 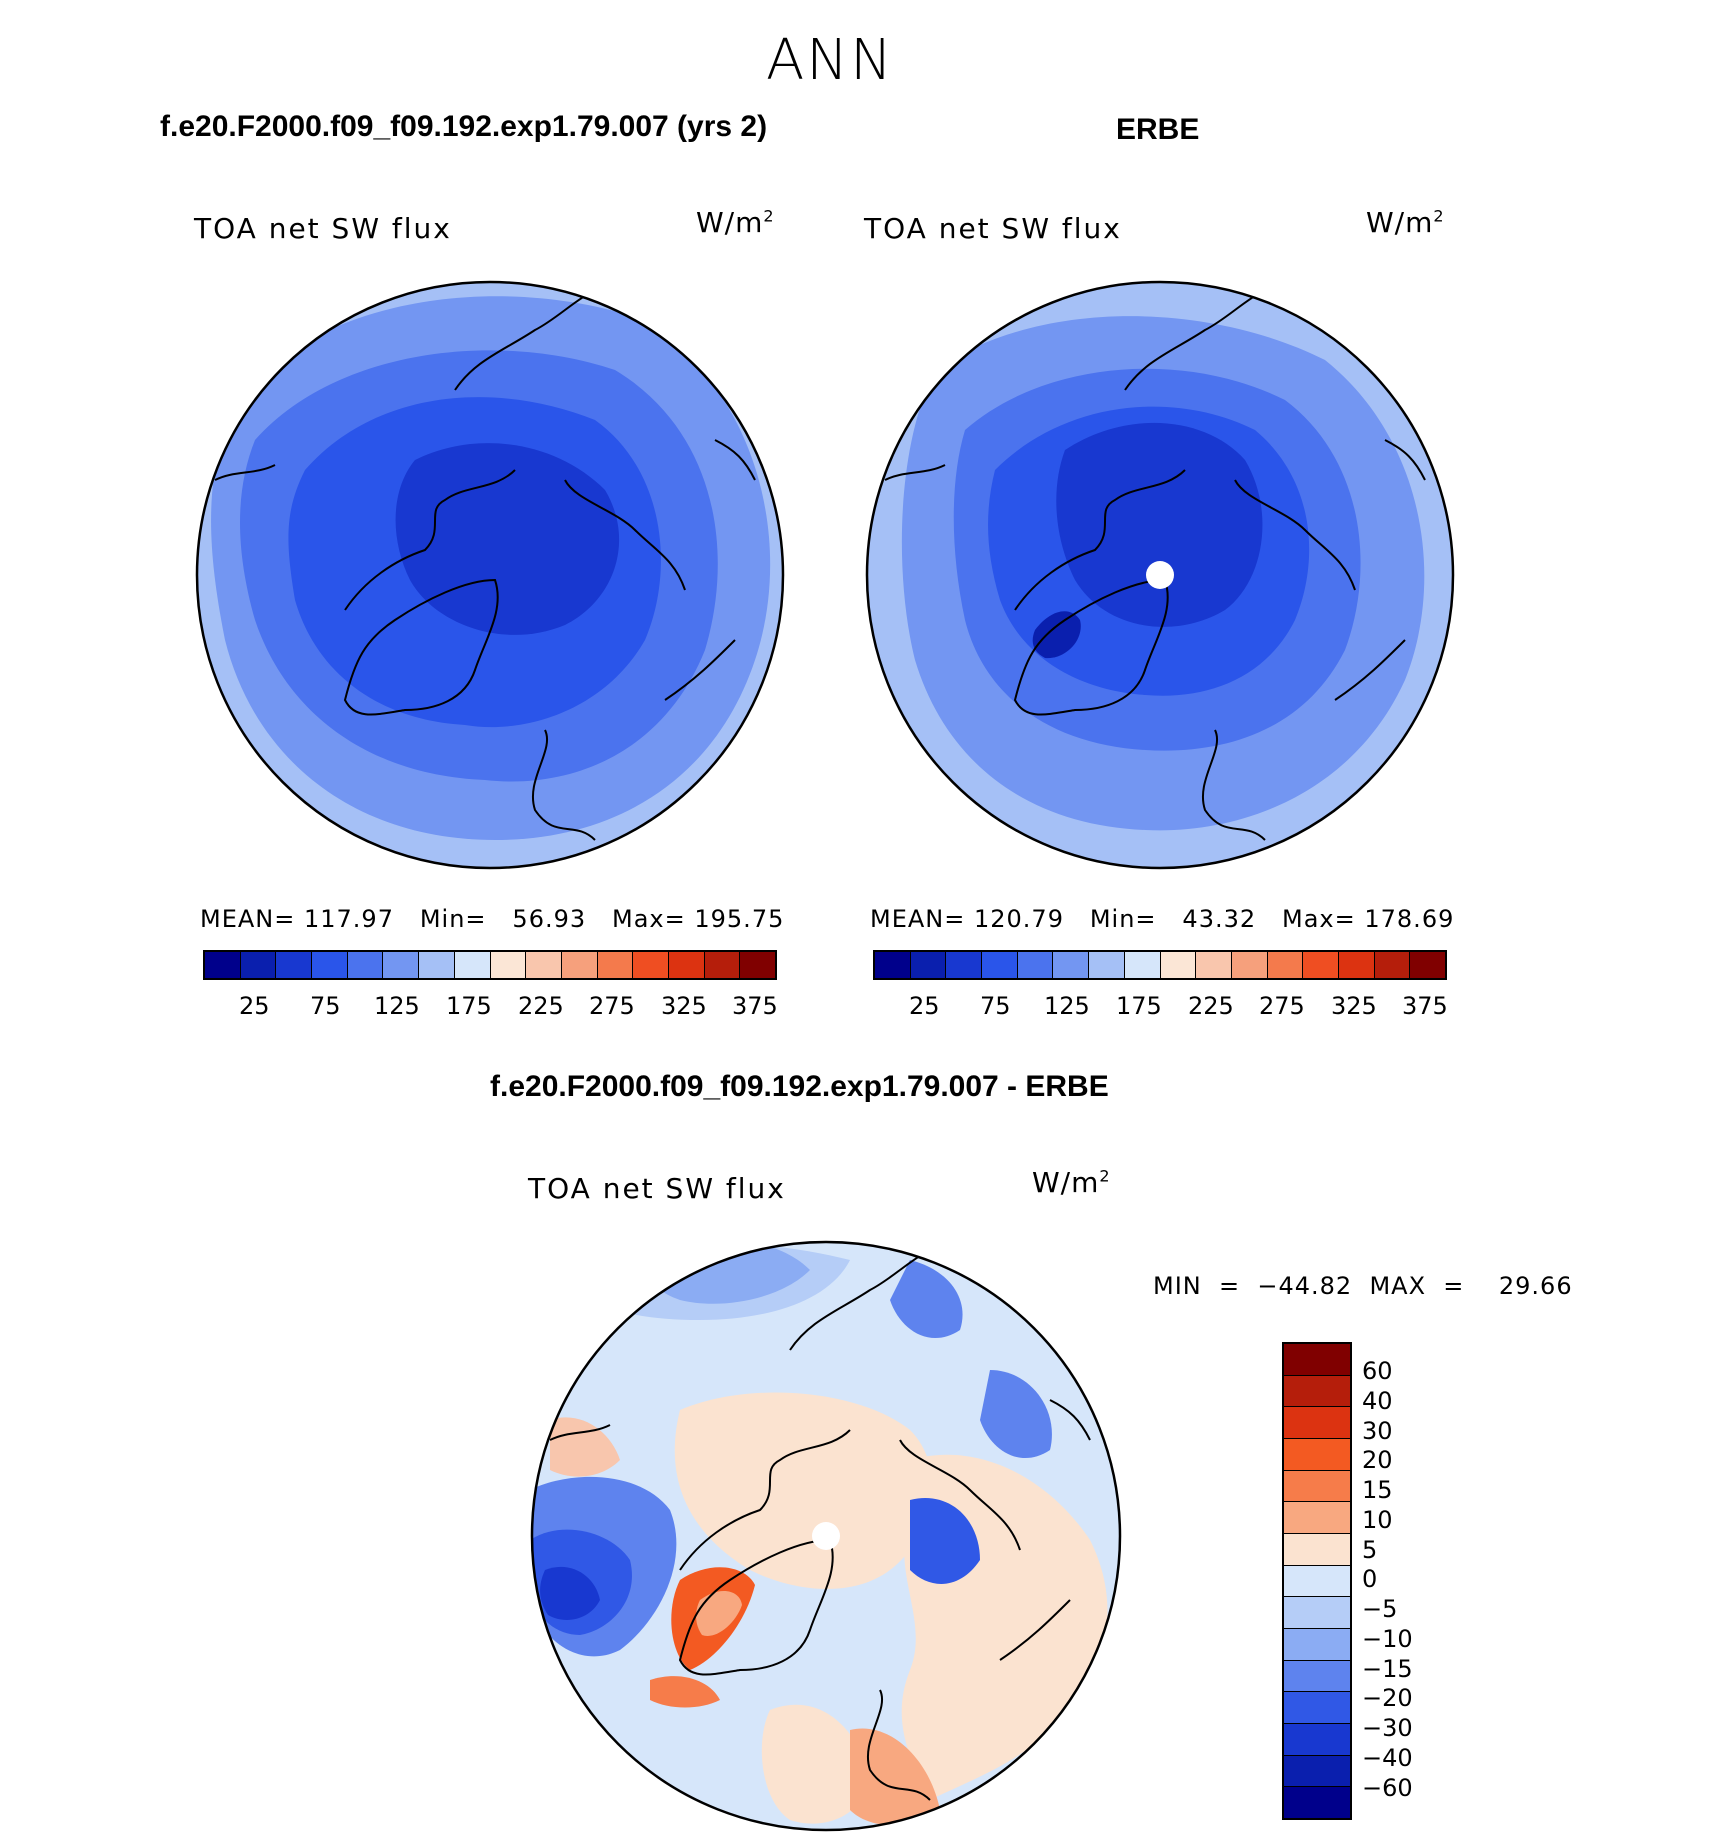 I want to click on colorbar-tick: 0, so click(x=1370, y=1579).